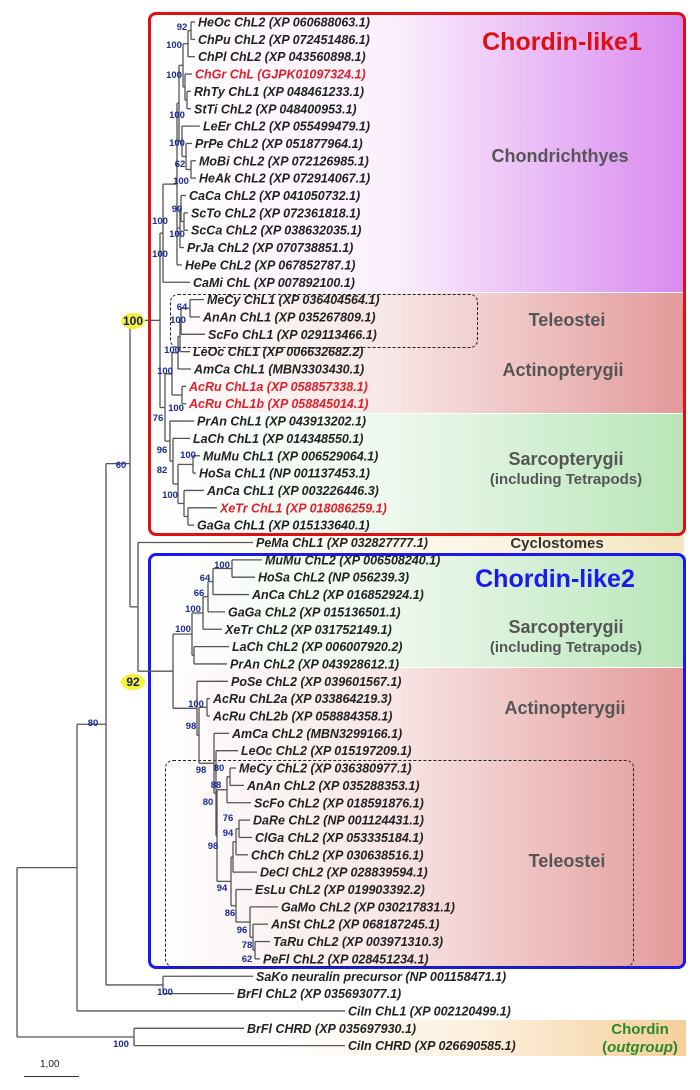  What do you see at coordinates (325, 769) in the screenshot?
I see `tip-label: MeCy ChL2 (XP 036380977.1)` at bounding box center [325, 769].